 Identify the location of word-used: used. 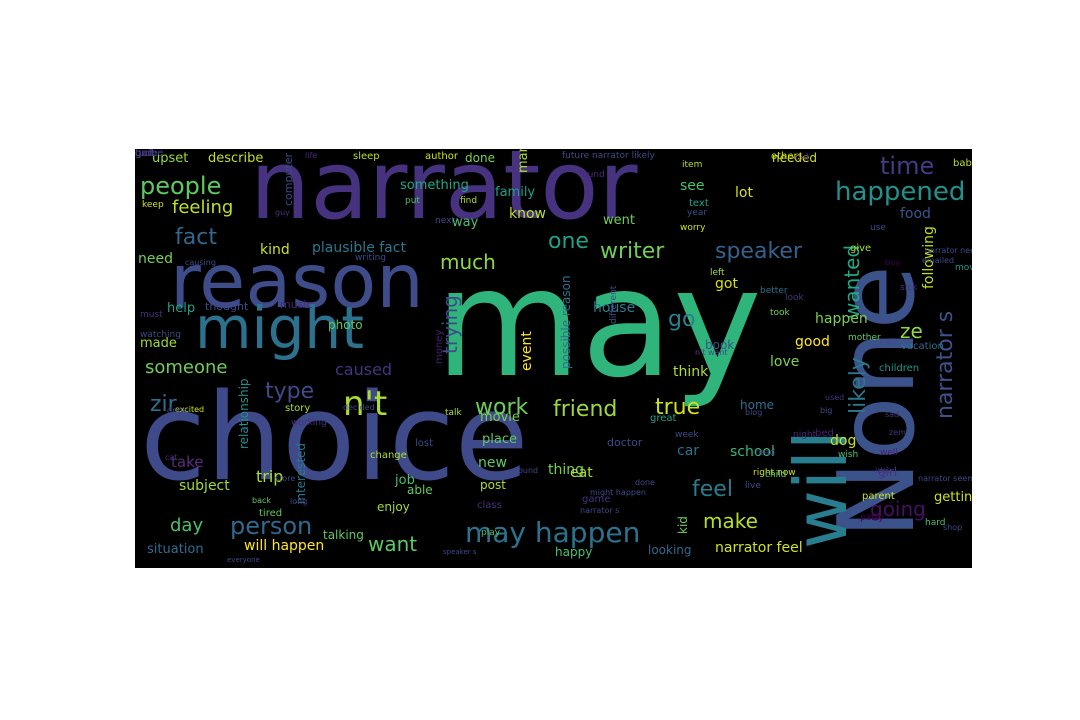
(835, 397).